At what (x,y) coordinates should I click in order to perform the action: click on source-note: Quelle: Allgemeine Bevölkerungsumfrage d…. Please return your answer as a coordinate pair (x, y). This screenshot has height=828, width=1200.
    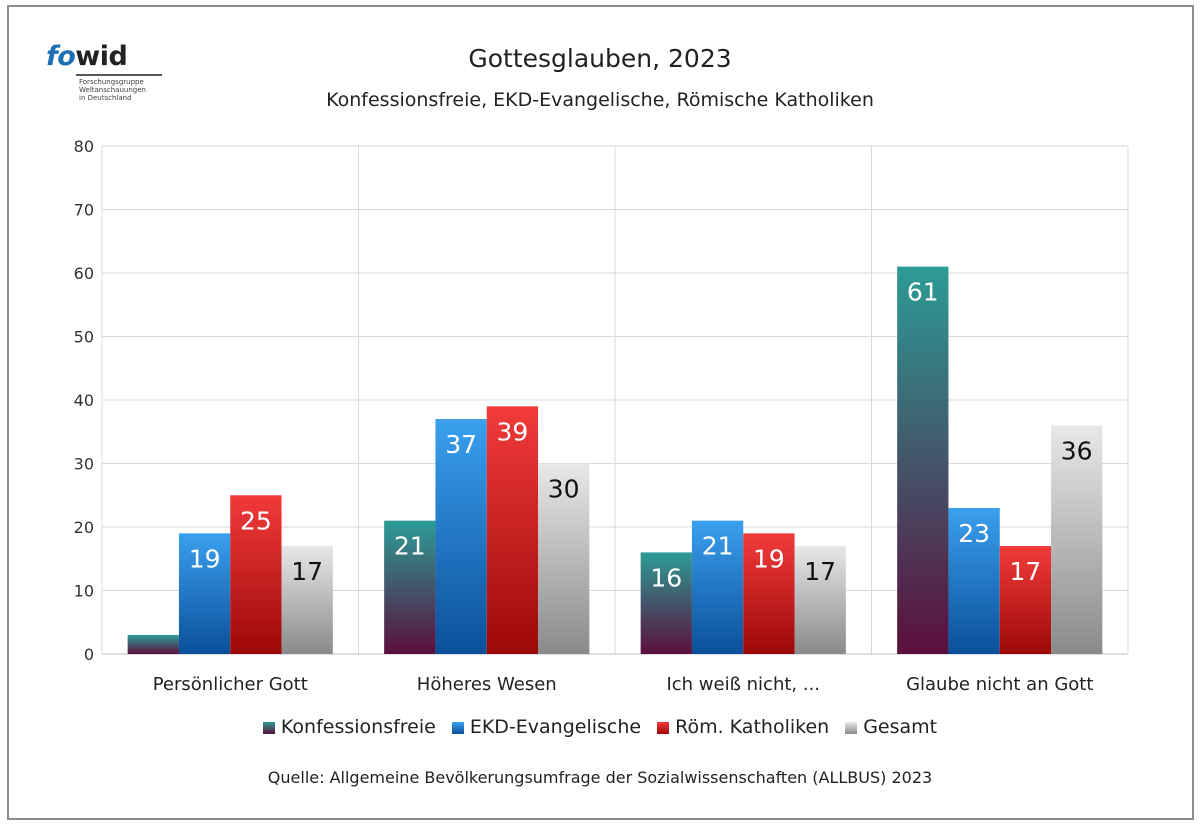
    Looking at the image, I should click on (600, 777).